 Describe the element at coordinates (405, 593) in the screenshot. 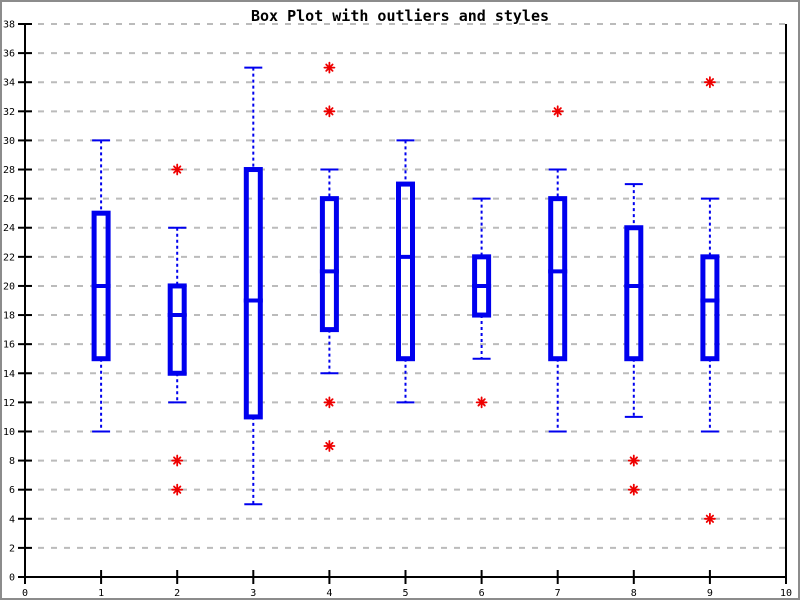

I see `x-tick-label: 5` at that location.